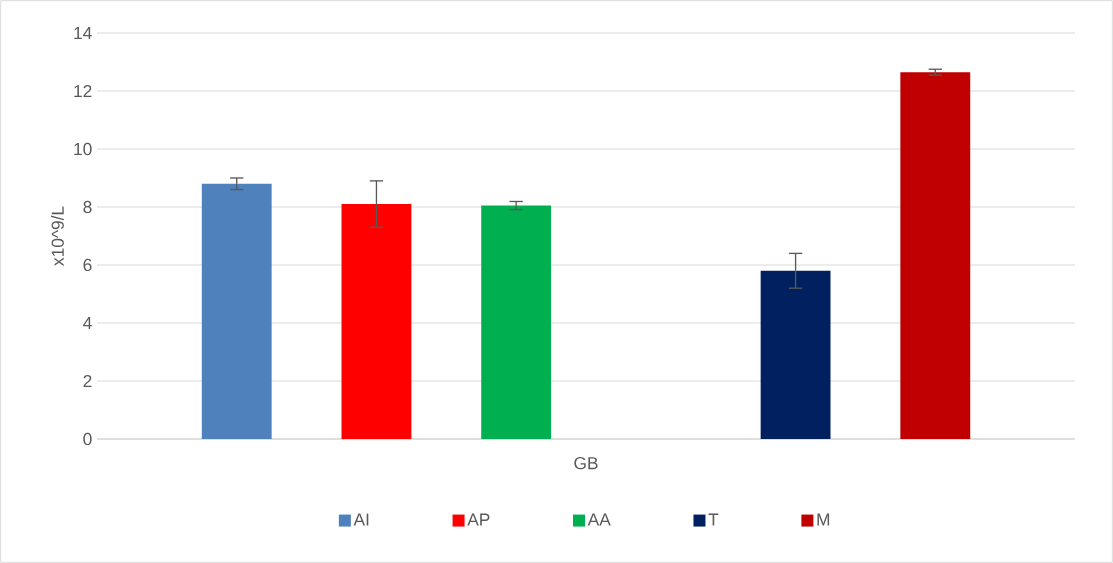 This screenshot has height=563, width=1113. I want to click on y-tick-label: 14, so click(83, 33).